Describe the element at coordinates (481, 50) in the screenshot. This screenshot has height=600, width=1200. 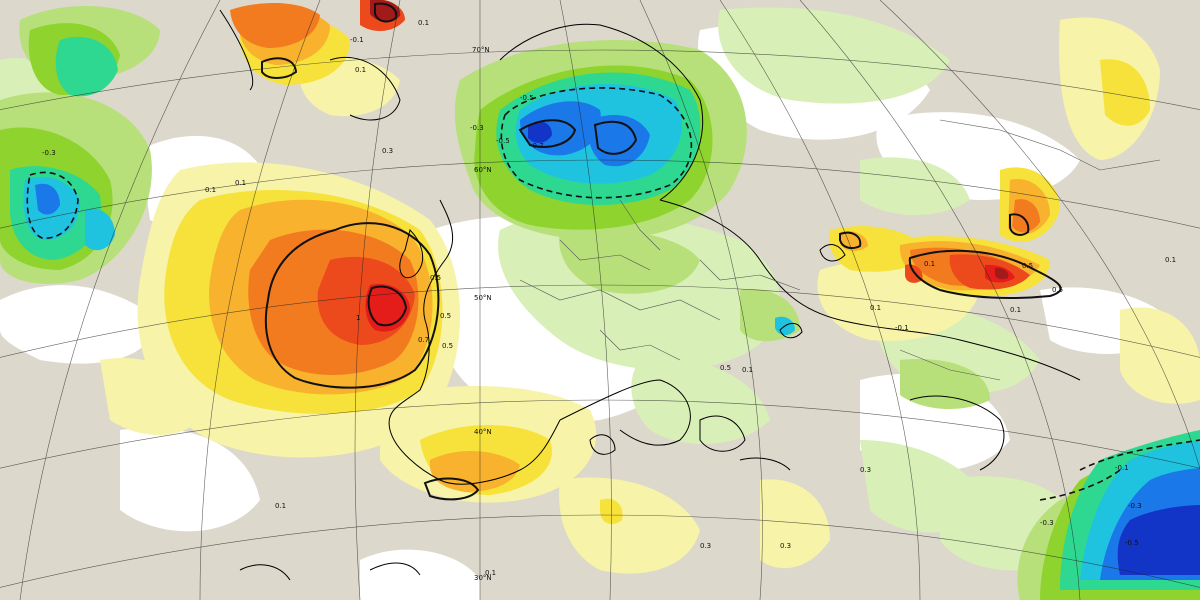
I see `lat-label-70n: 70°N` at that location.